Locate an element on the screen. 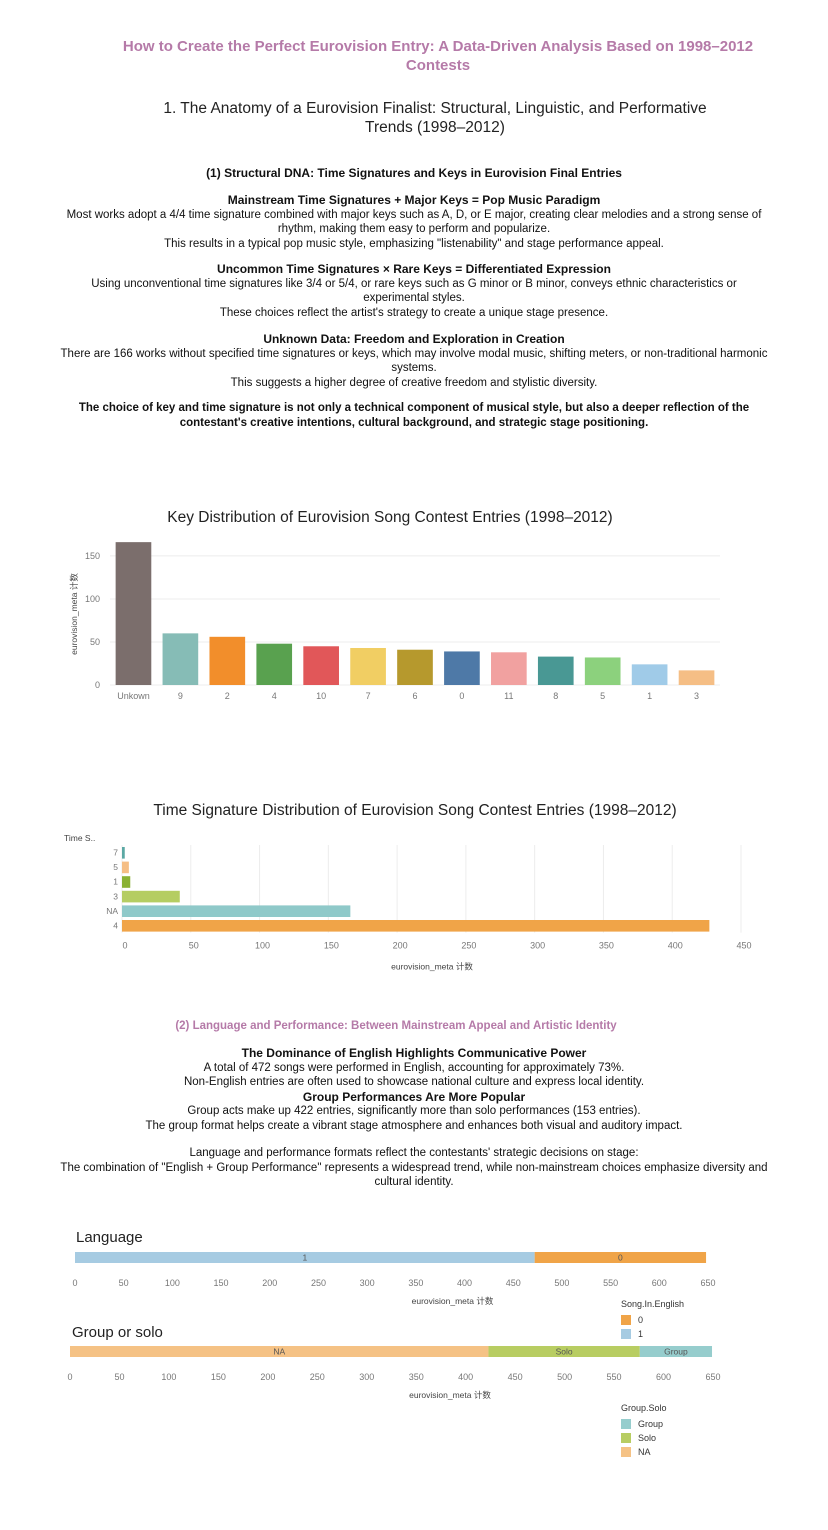 Image resolution: width=828 pixels, height=1530 pixels. language-legend: Song.In.English 0 1 is located at coordinates (652, 1320).